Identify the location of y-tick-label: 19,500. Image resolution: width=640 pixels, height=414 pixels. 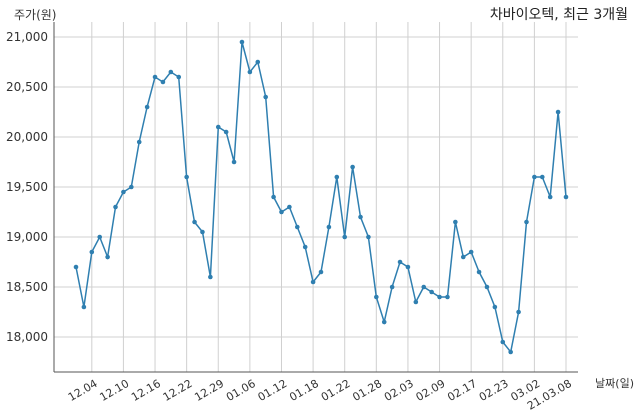
(27, 187).